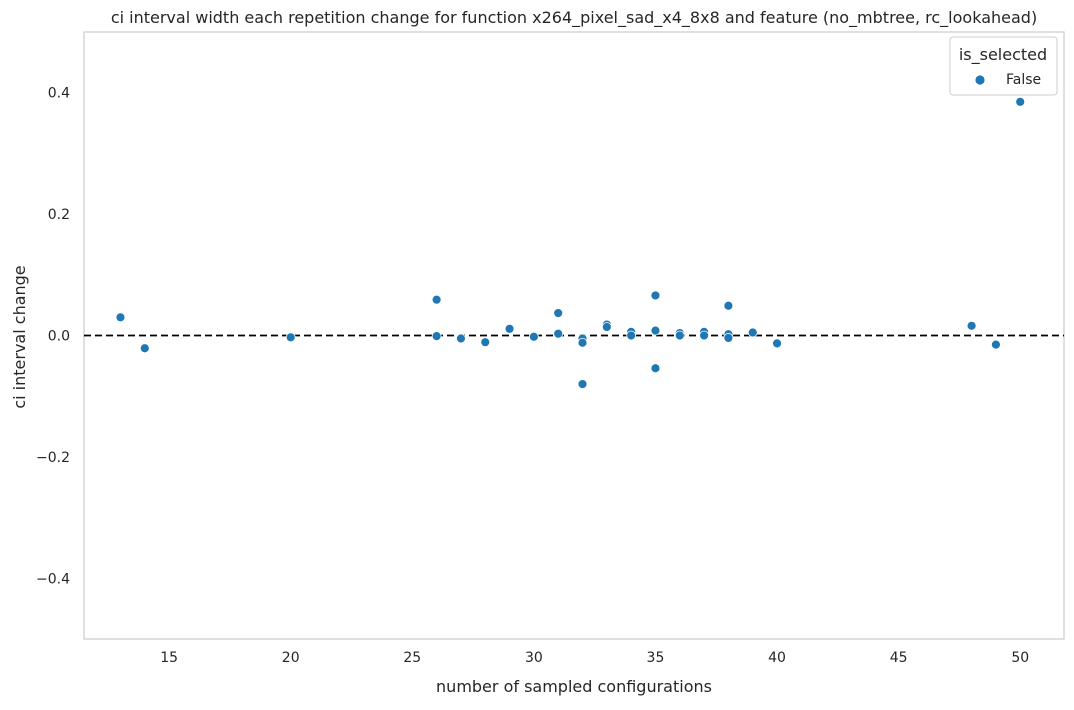  Describe the element at coordinates (169, 658) in the screenshot. I see `x-tick-label: 15` at that location.